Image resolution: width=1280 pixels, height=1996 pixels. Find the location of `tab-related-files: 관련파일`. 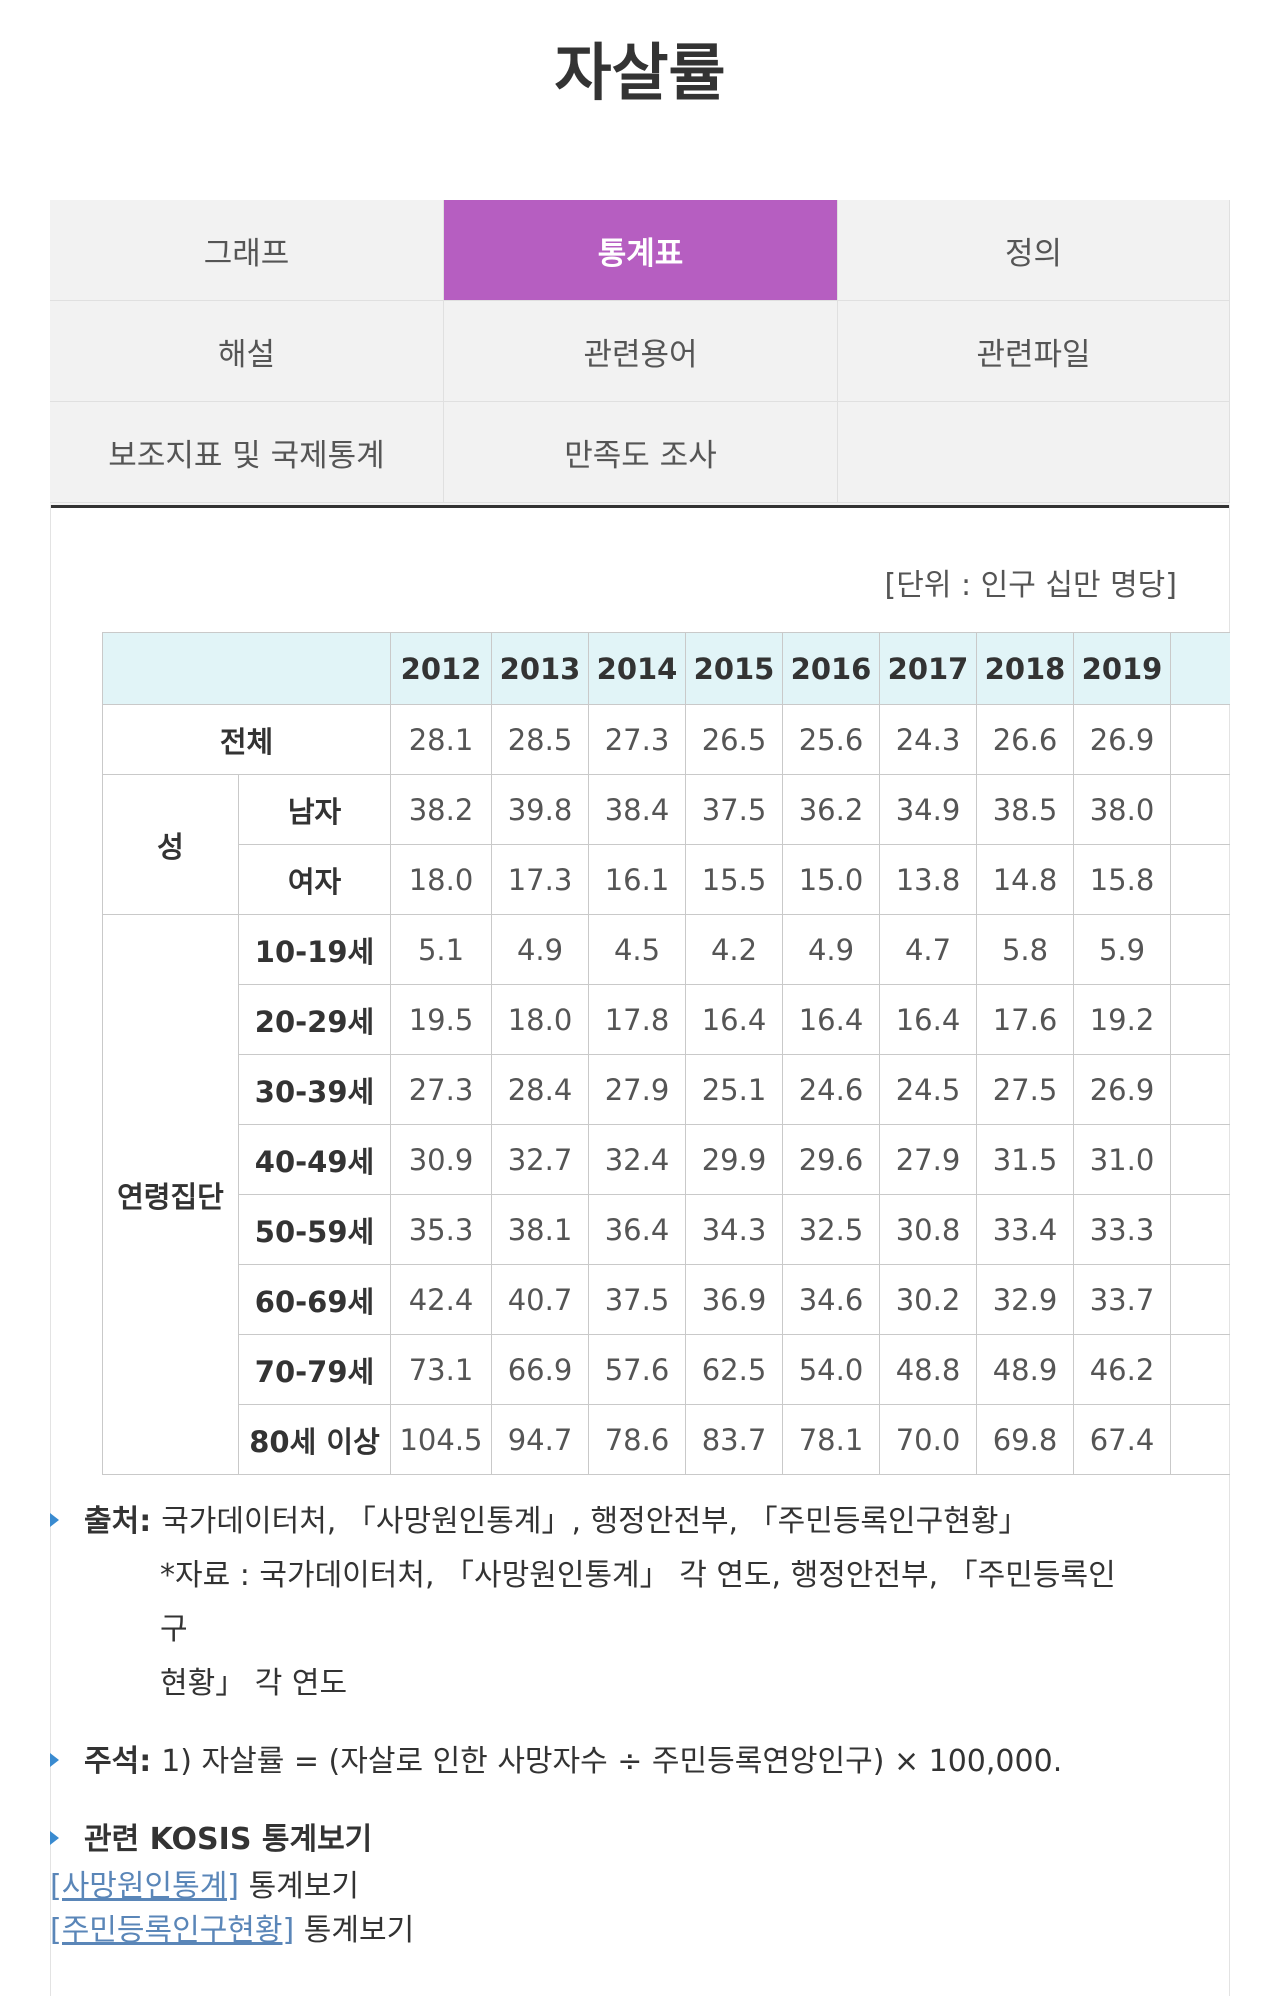

tab-related-files: 관련파일 is located at coordinates (1034, 351).